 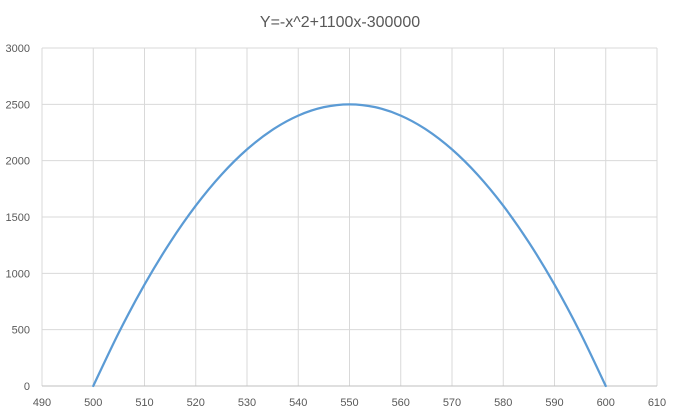 What do you see at coordinates (606, 403) in the screenshot?
I see `x-tick-label: 600` at bounding box center [606, 403].